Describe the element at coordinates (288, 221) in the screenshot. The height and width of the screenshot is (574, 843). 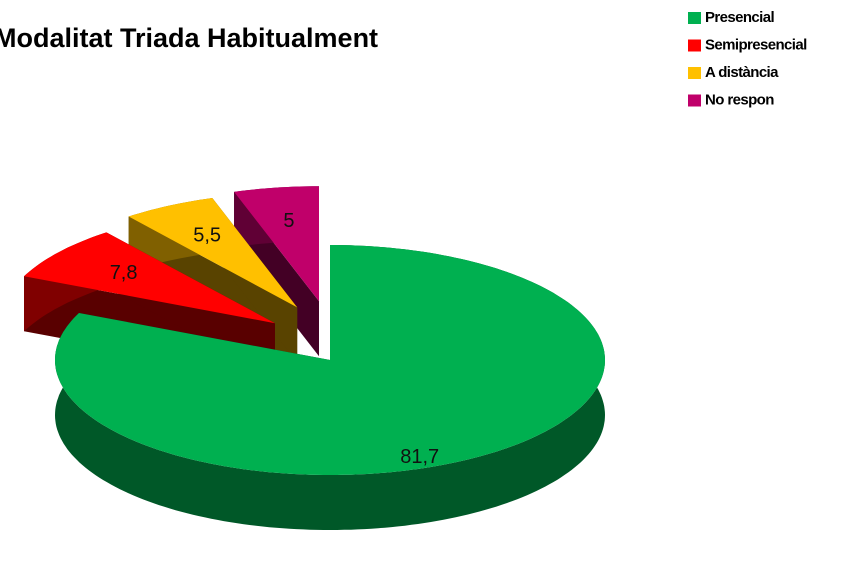
I see `data-label: 5` at that location.